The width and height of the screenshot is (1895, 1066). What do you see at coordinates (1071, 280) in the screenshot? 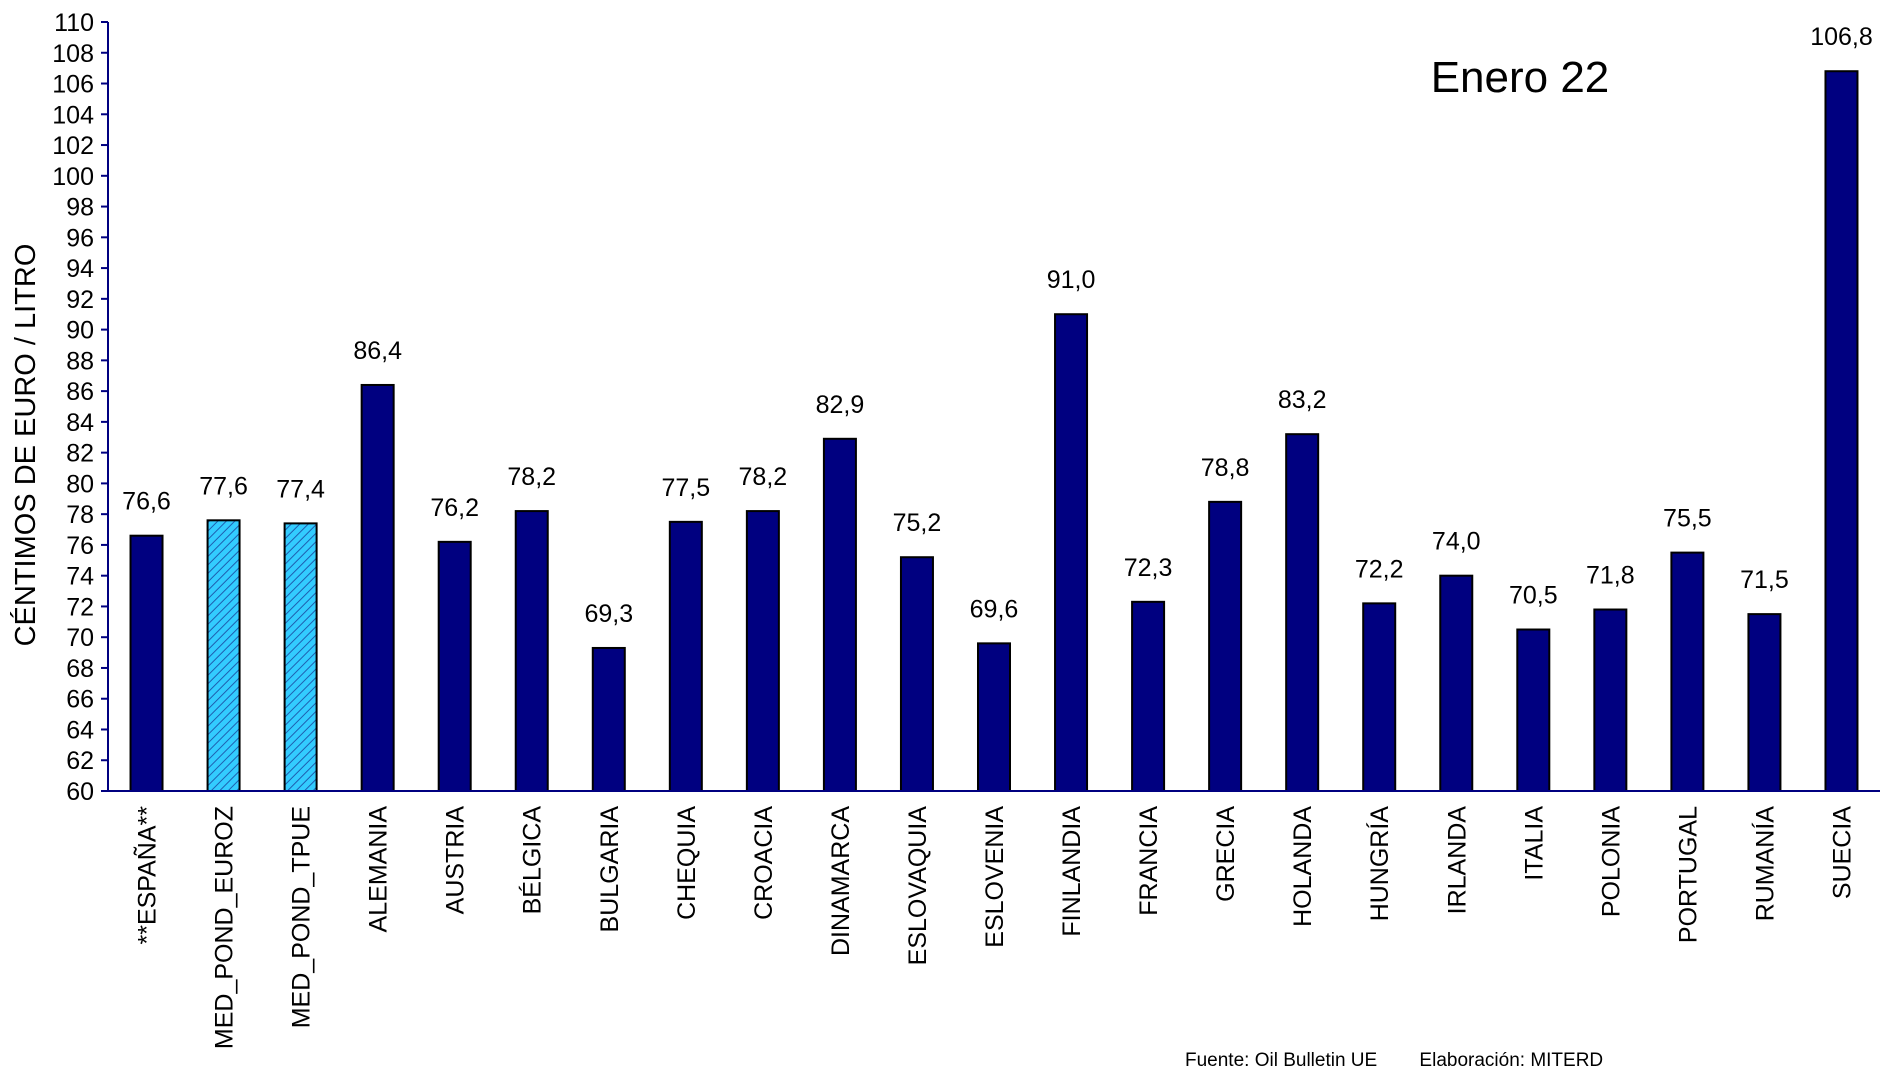
I see `data-label: 91,0` at bounding box center [1071, 280].